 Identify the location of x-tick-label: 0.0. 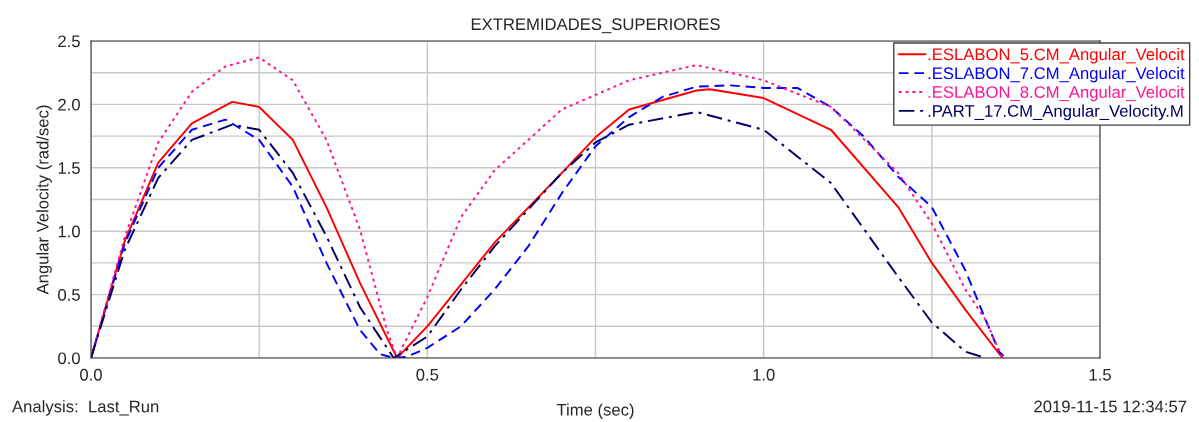
(91, 374).